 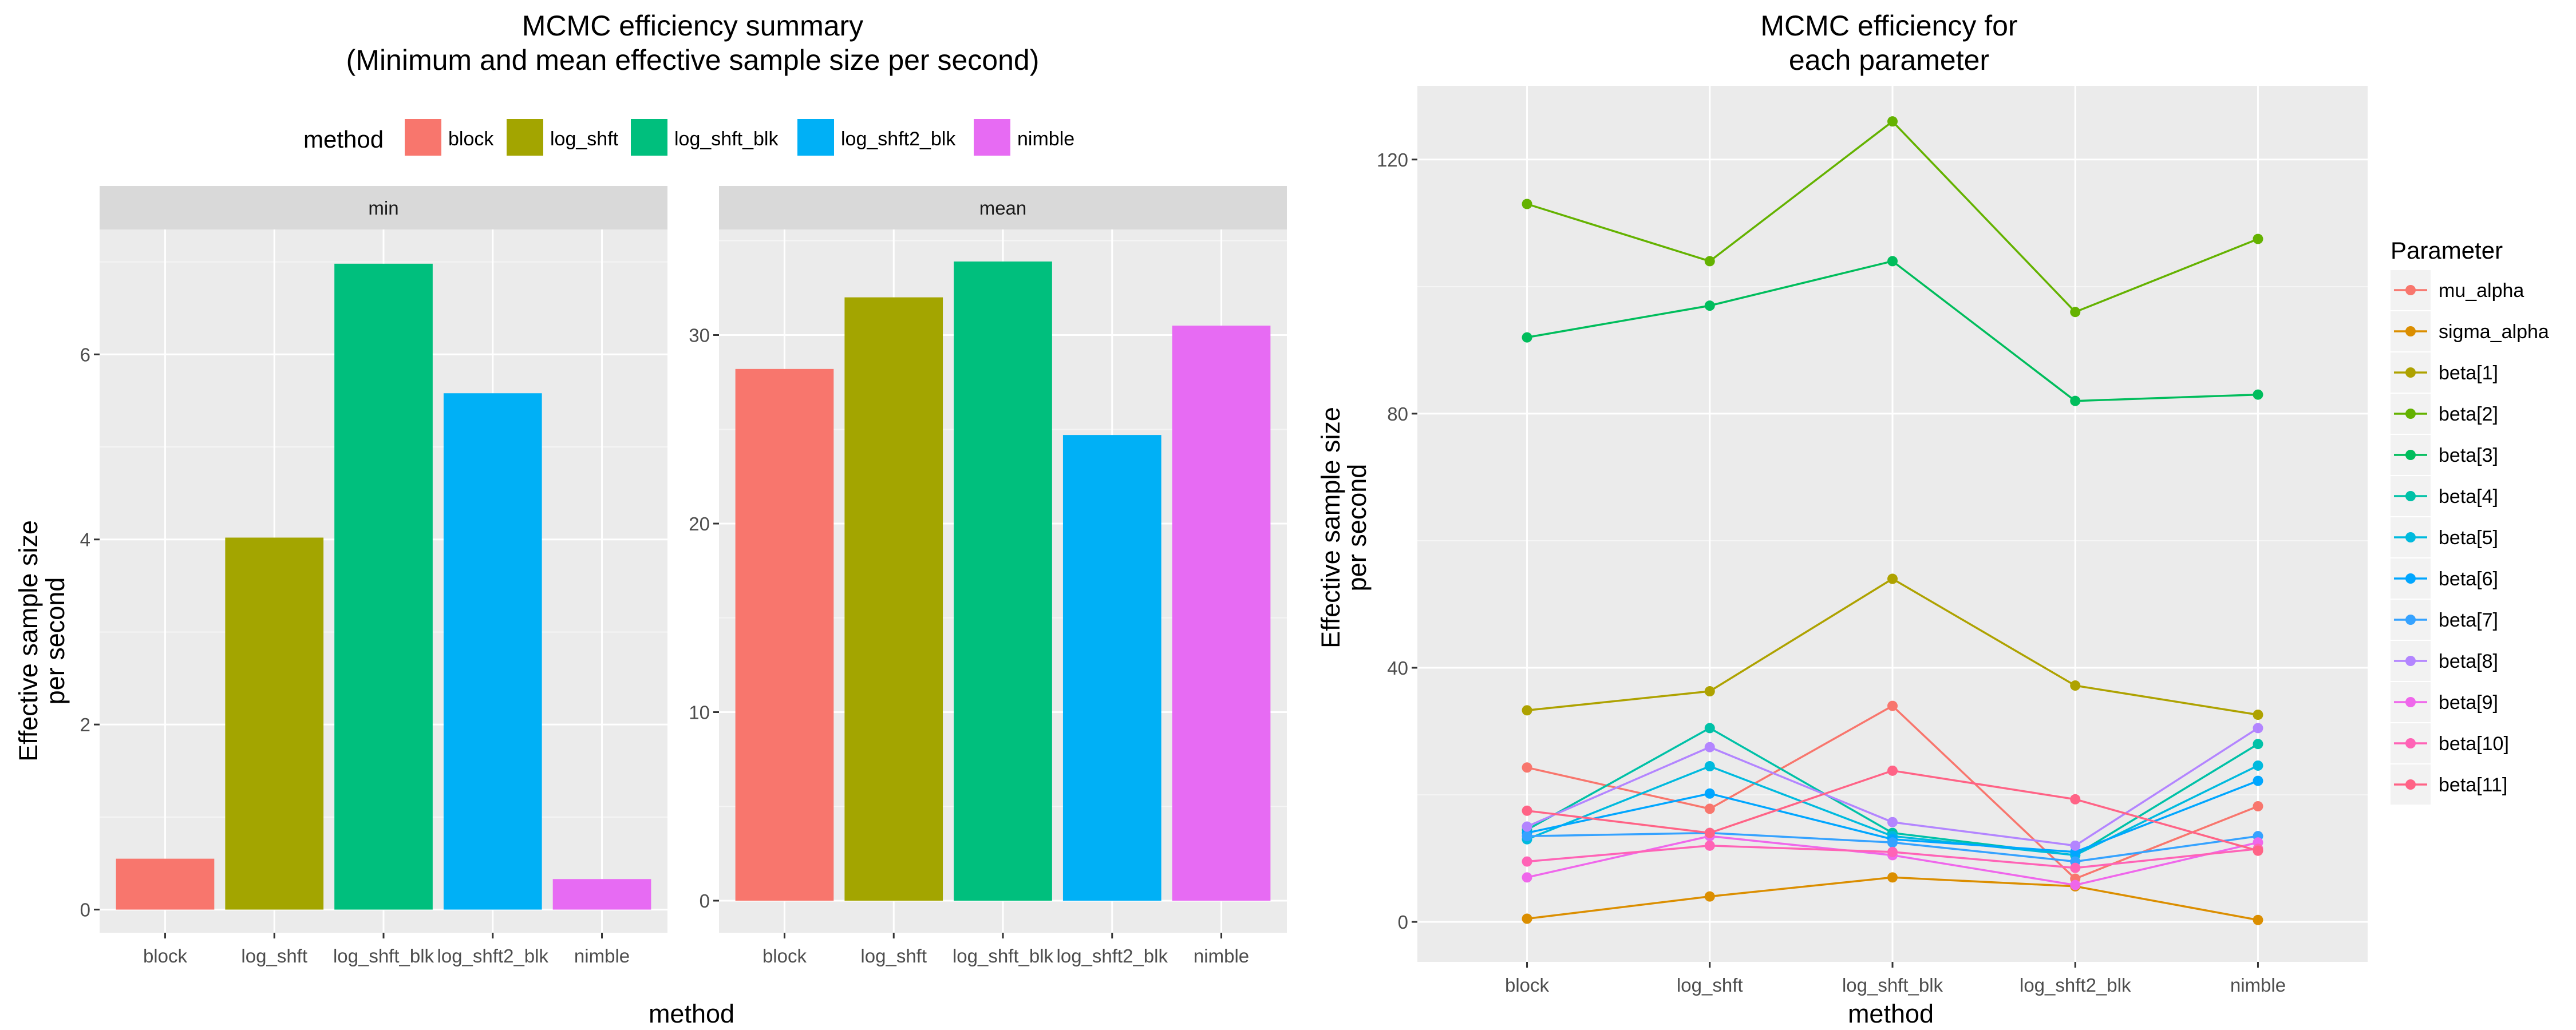 I want to click on legend-label-beta-3: beta[3], so click(x=2468, y=455).